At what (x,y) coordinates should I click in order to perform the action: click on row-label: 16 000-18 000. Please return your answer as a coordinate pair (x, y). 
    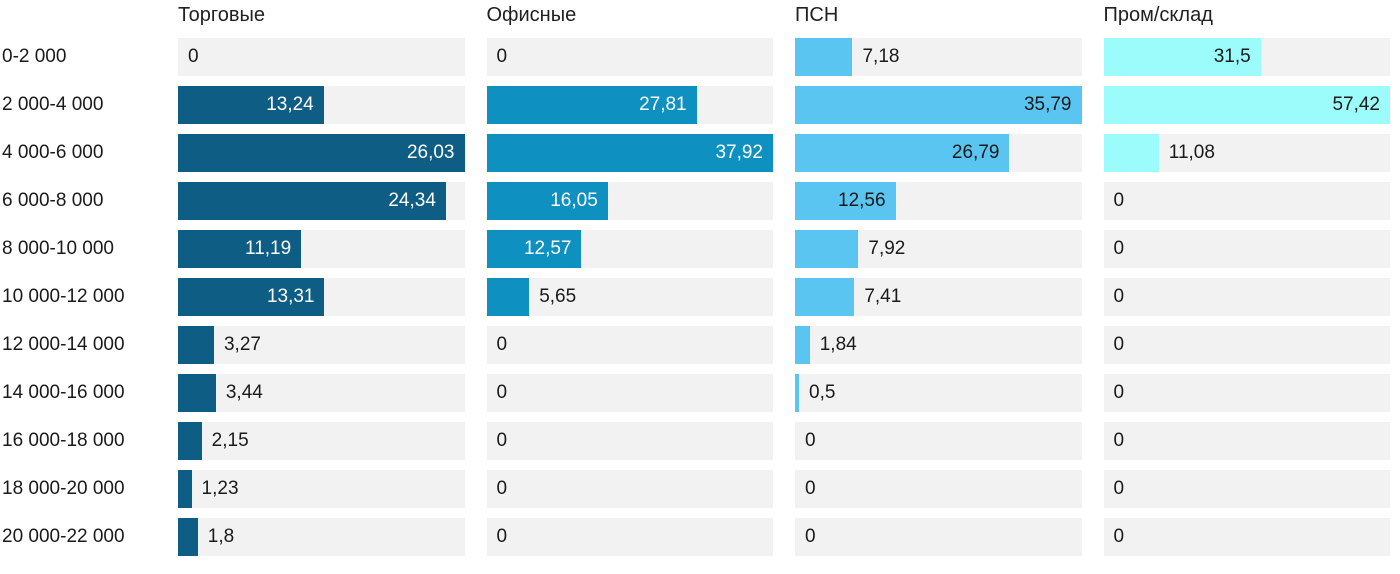
    Looking at the image, I should click on (63, 440).